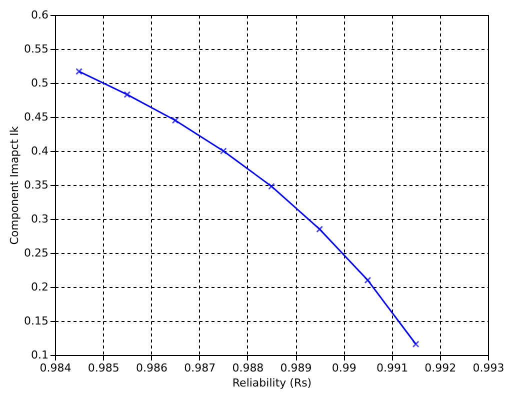 The image size is (519, 393). Describe the element at coordinates (392, 368) in the screenshot. I see `x-tick-label: 0.991` at that location.